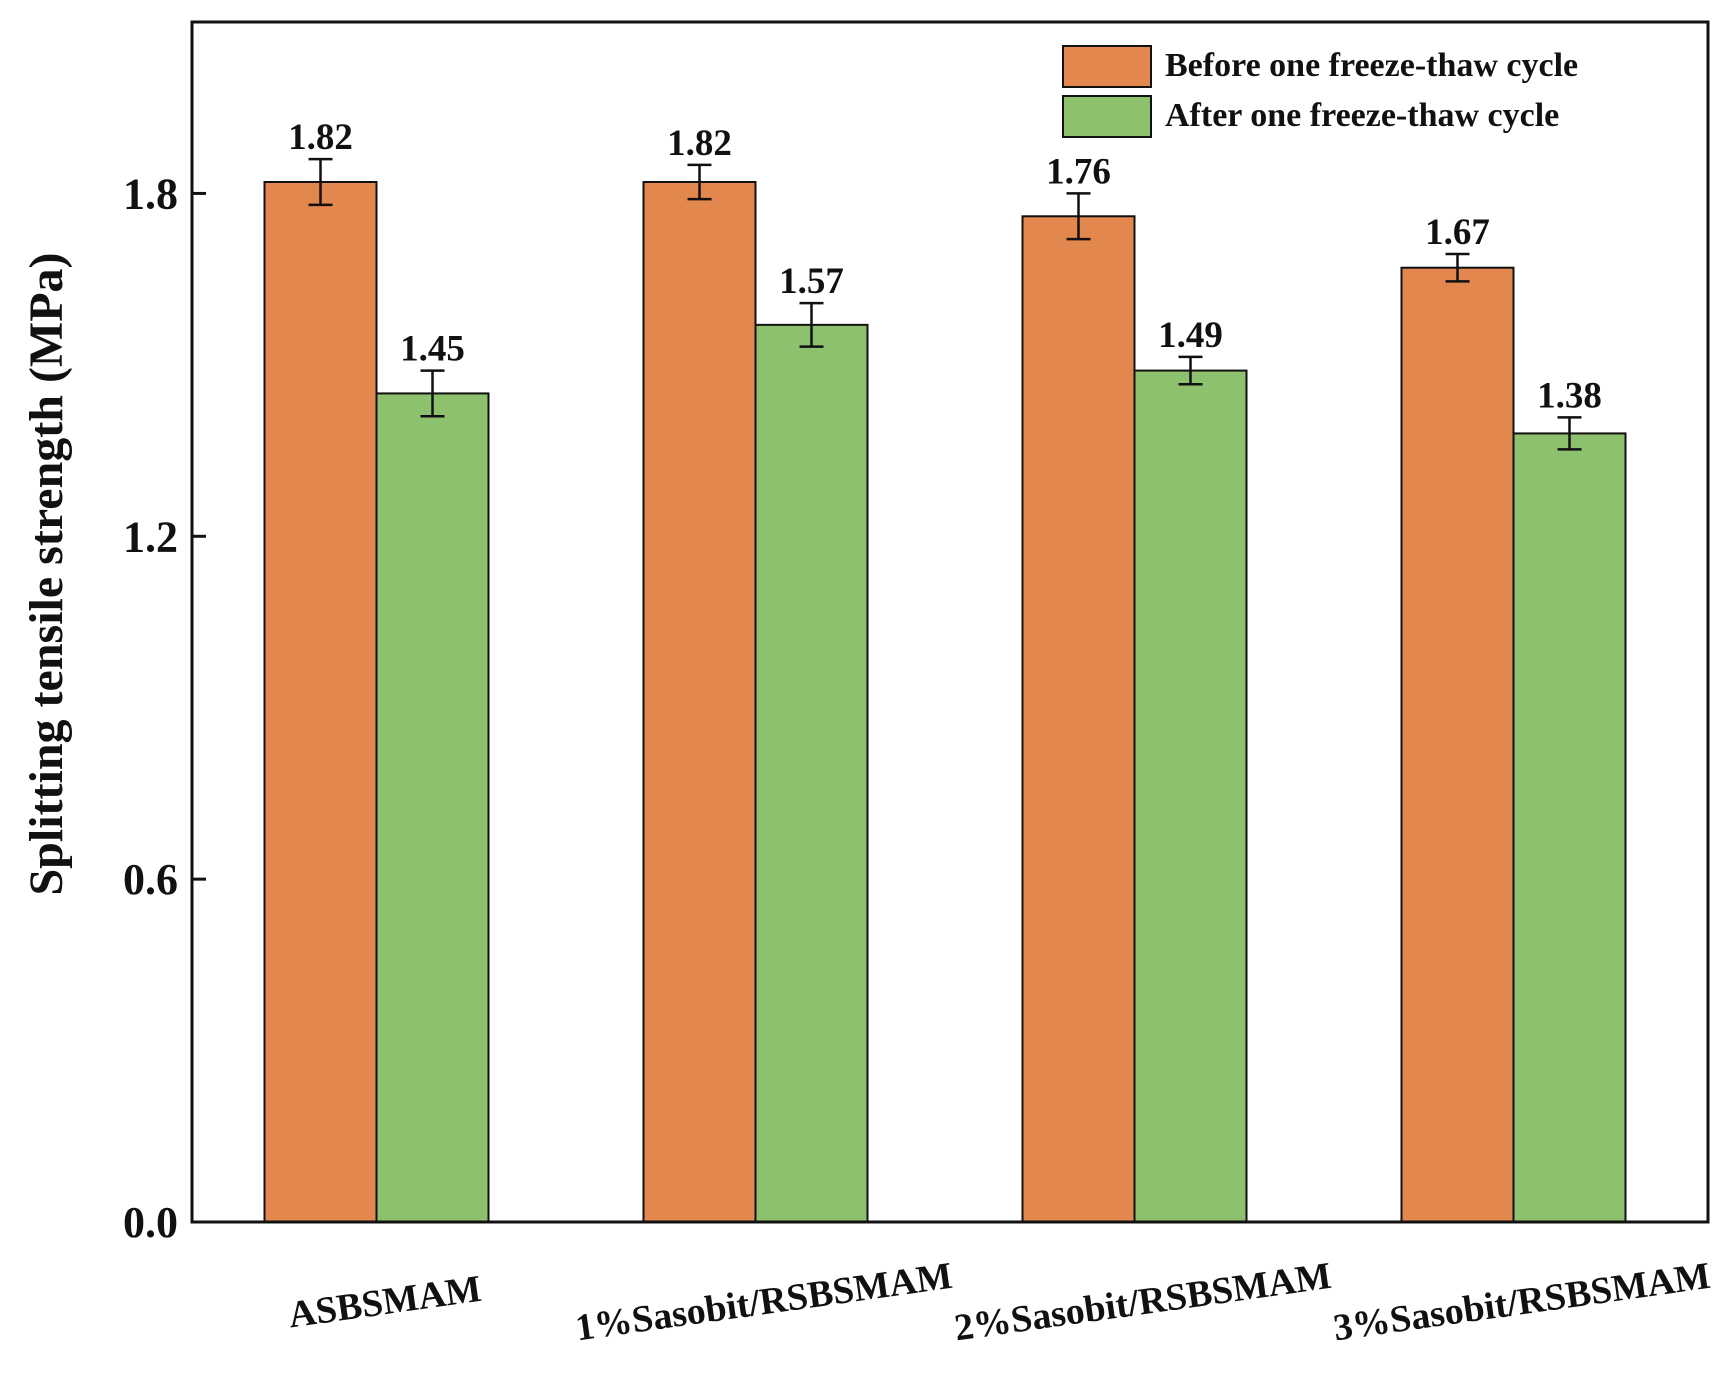 Image resolution: width=1714 pixels, height=1373 pixels. Describe the element at coordinates (1371, 65) in the screenshot. I see `legend-label: Before one freeze-thaw cycle` at that location.